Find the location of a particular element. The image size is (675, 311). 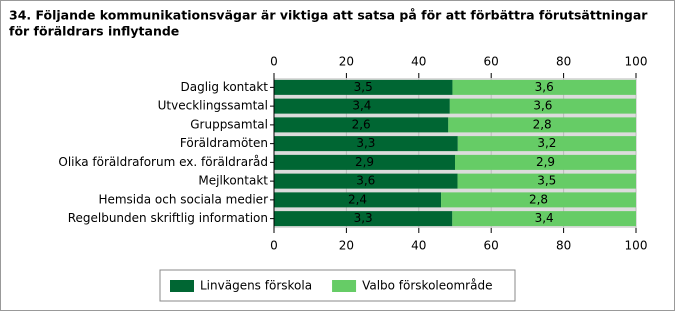

data-label: 2,6 is located at coordinates (361, 124).